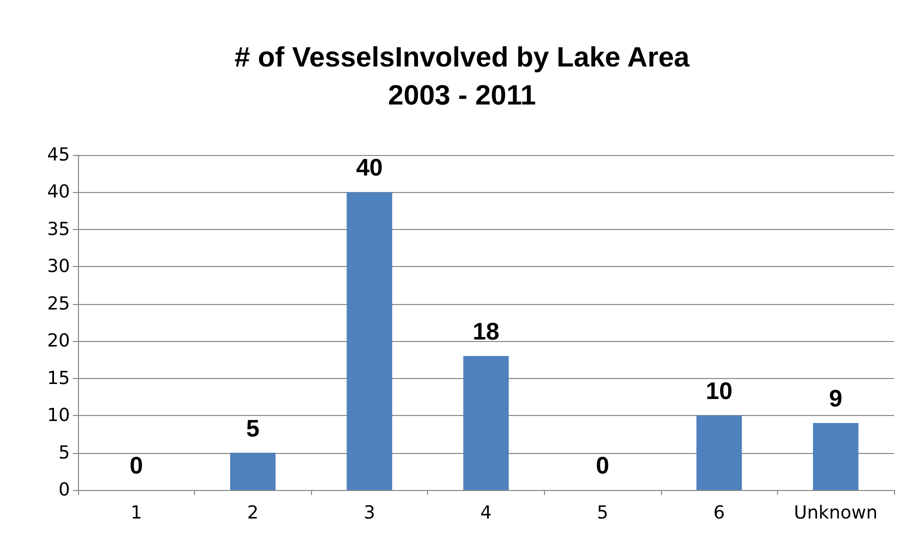  I want to click on data-label: 9, so click(835, 399).